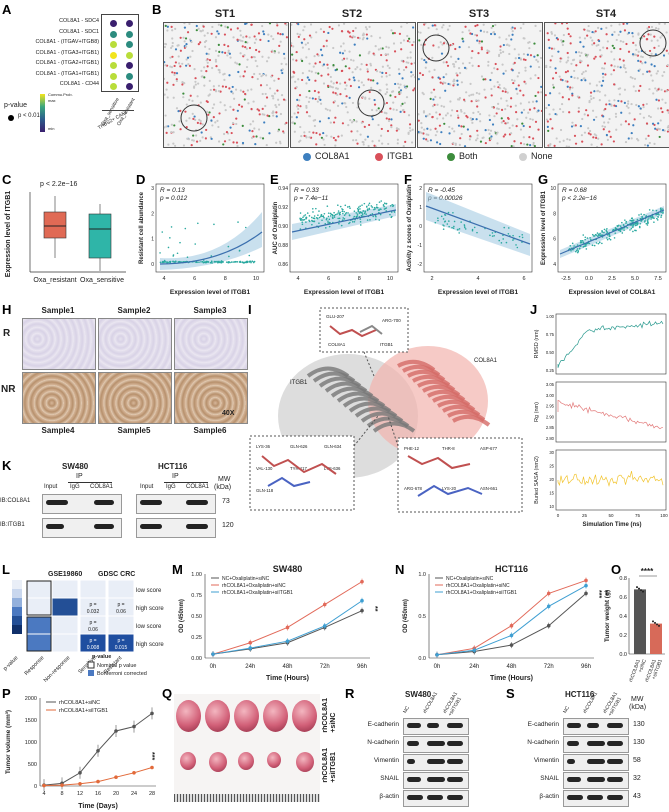 The width and height of the screenshot is (669, 812). I want to click on o-point, so click(643, 591).